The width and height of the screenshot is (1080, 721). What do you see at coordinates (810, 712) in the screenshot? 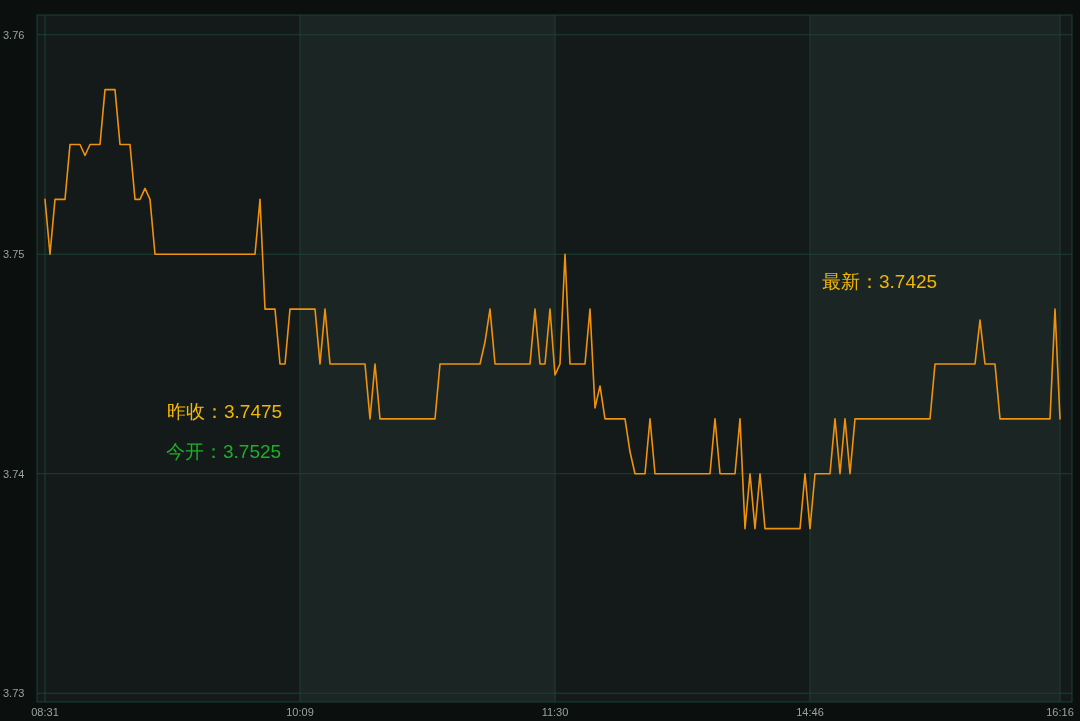
I see `x-tick-label: 14:46` at bounding box center [810, 712].